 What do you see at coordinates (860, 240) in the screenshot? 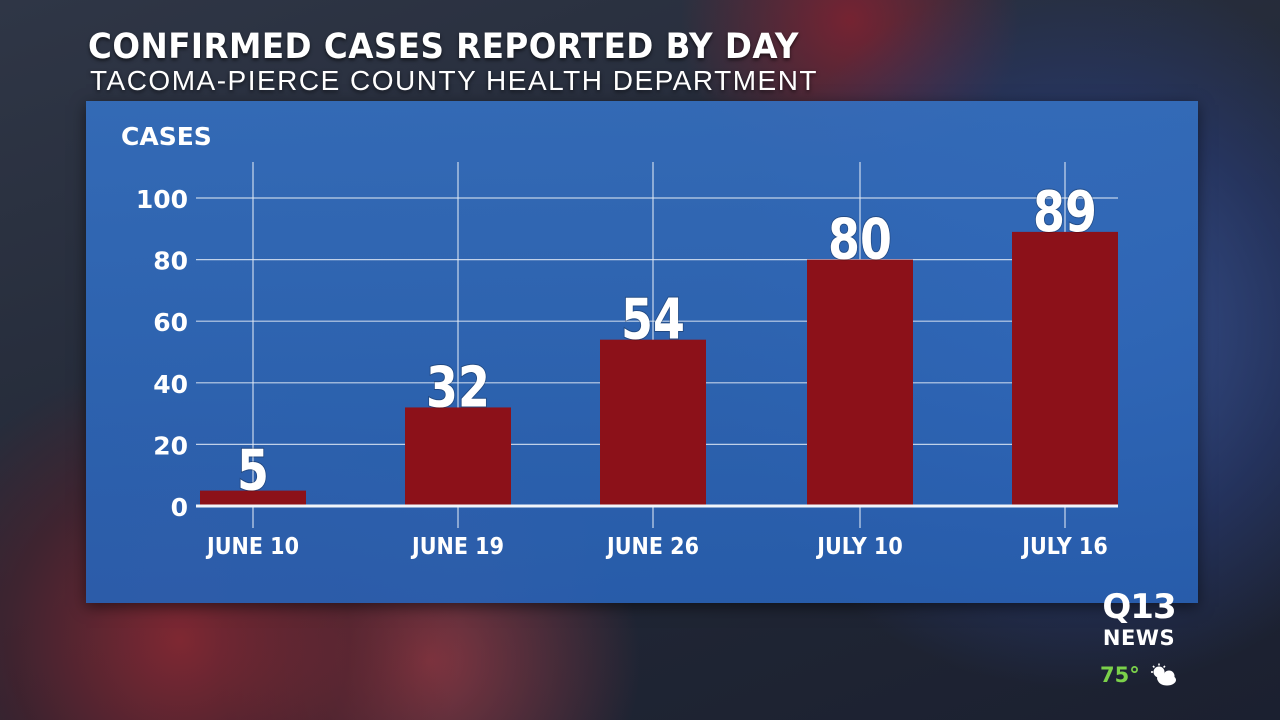
I see `data-label: 80` at bounding box center [860, 240].